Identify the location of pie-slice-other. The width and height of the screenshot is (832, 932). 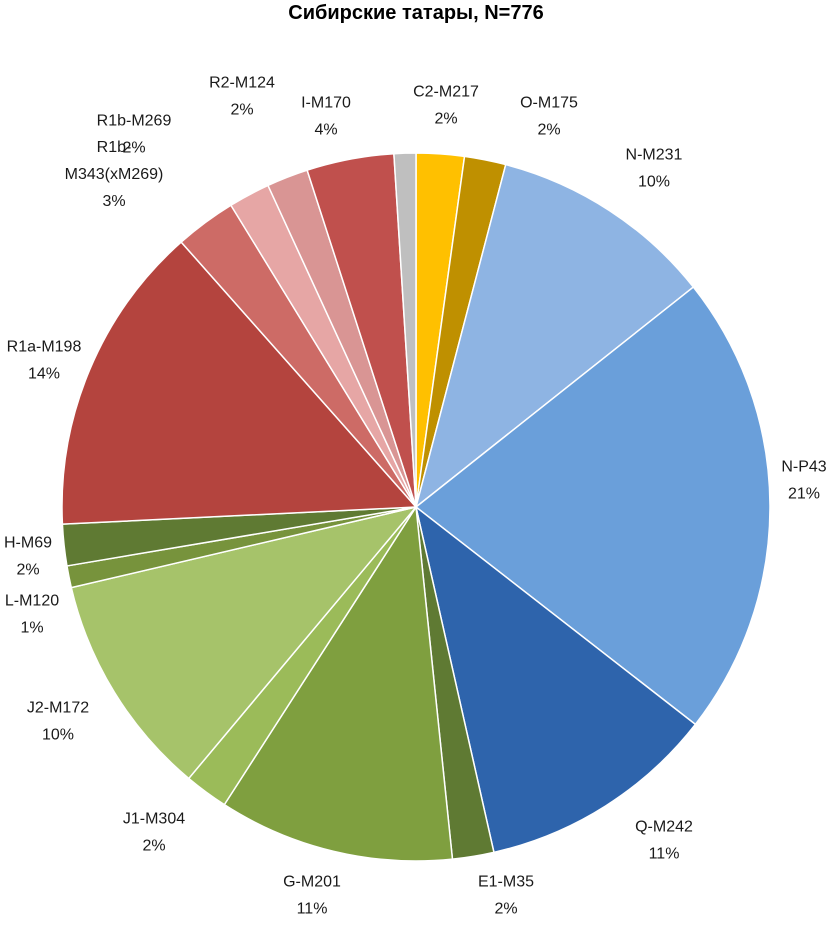
(405, 330).